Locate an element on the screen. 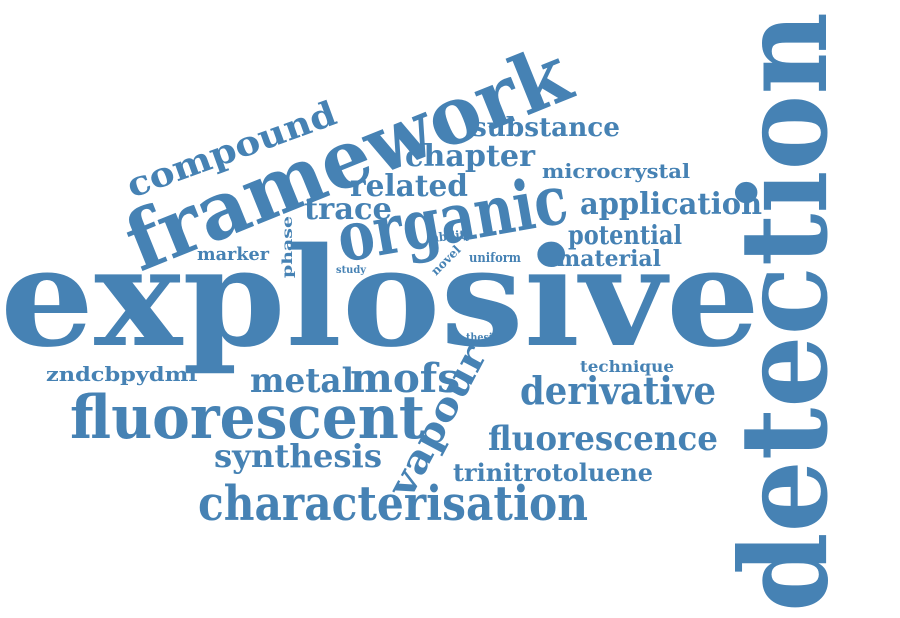  word-related: related is located at coordinates (409, 186).